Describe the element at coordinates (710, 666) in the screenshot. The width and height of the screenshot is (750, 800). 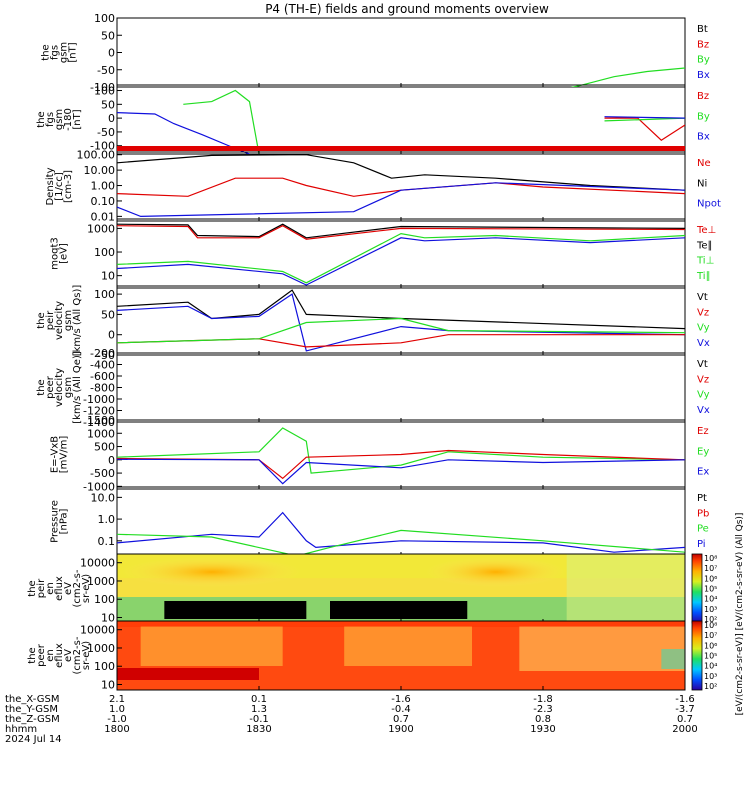
I see `colorbar-tick: 10⁴` at that location.